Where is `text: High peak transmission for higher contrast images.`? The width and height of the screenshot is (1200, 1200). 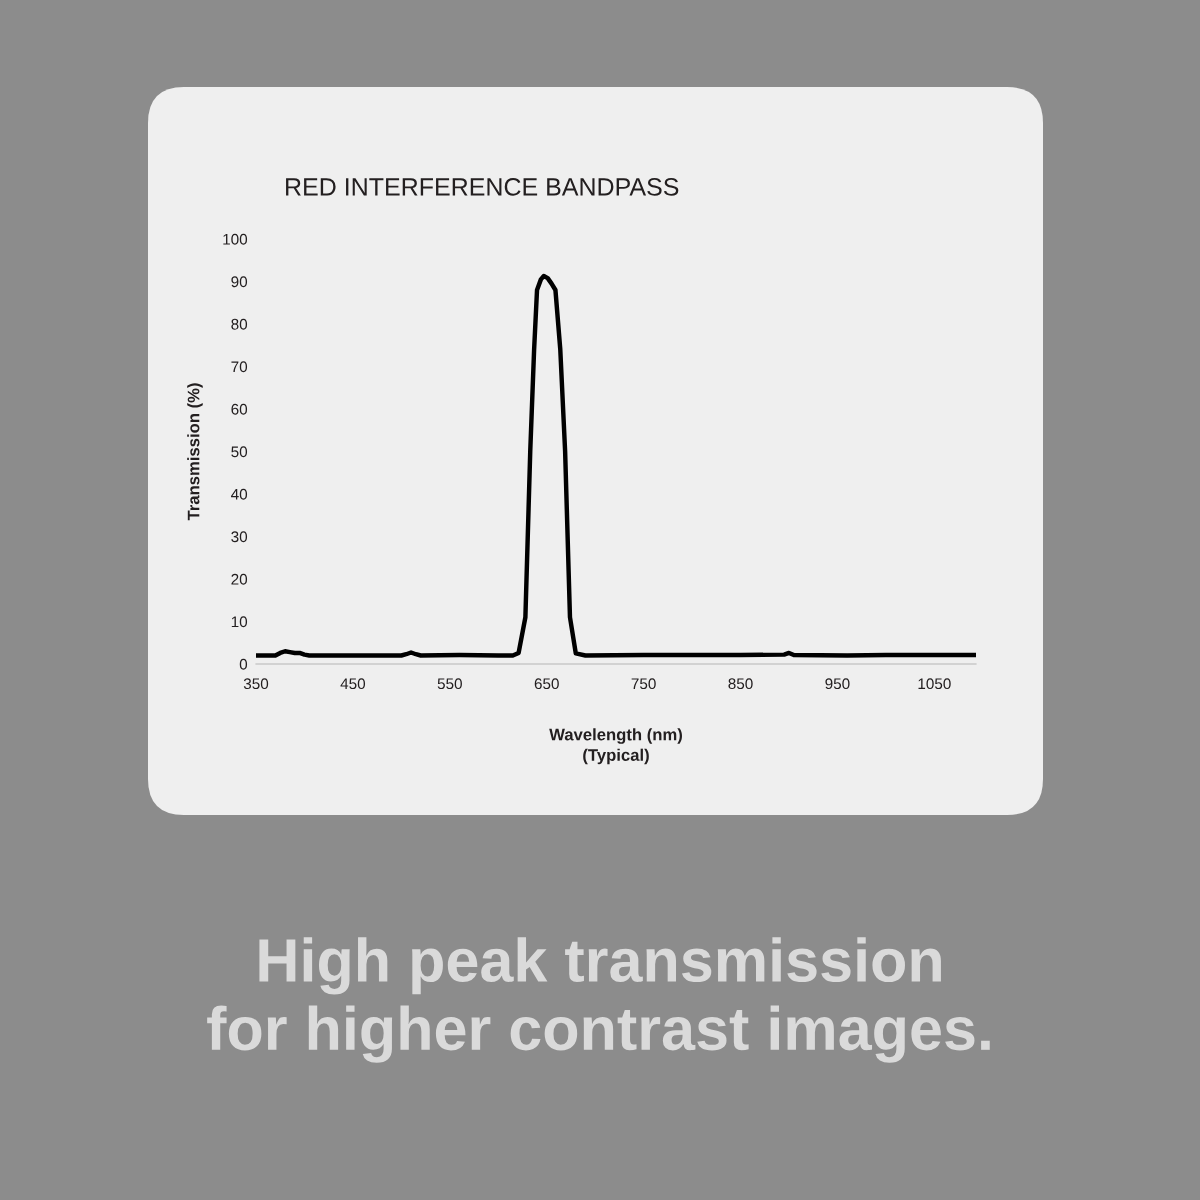 text: High peak transmission for higher contrast images. is located at coordinates (598, 1000).